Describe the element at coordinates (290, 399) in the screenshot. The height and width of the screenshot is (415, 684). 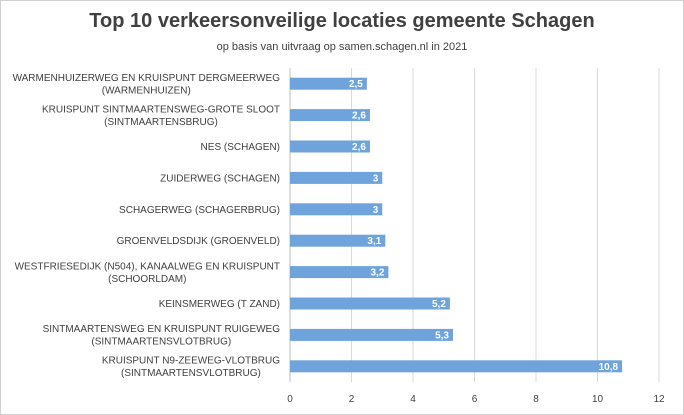
I see `x-tick-label: 0` at that location.